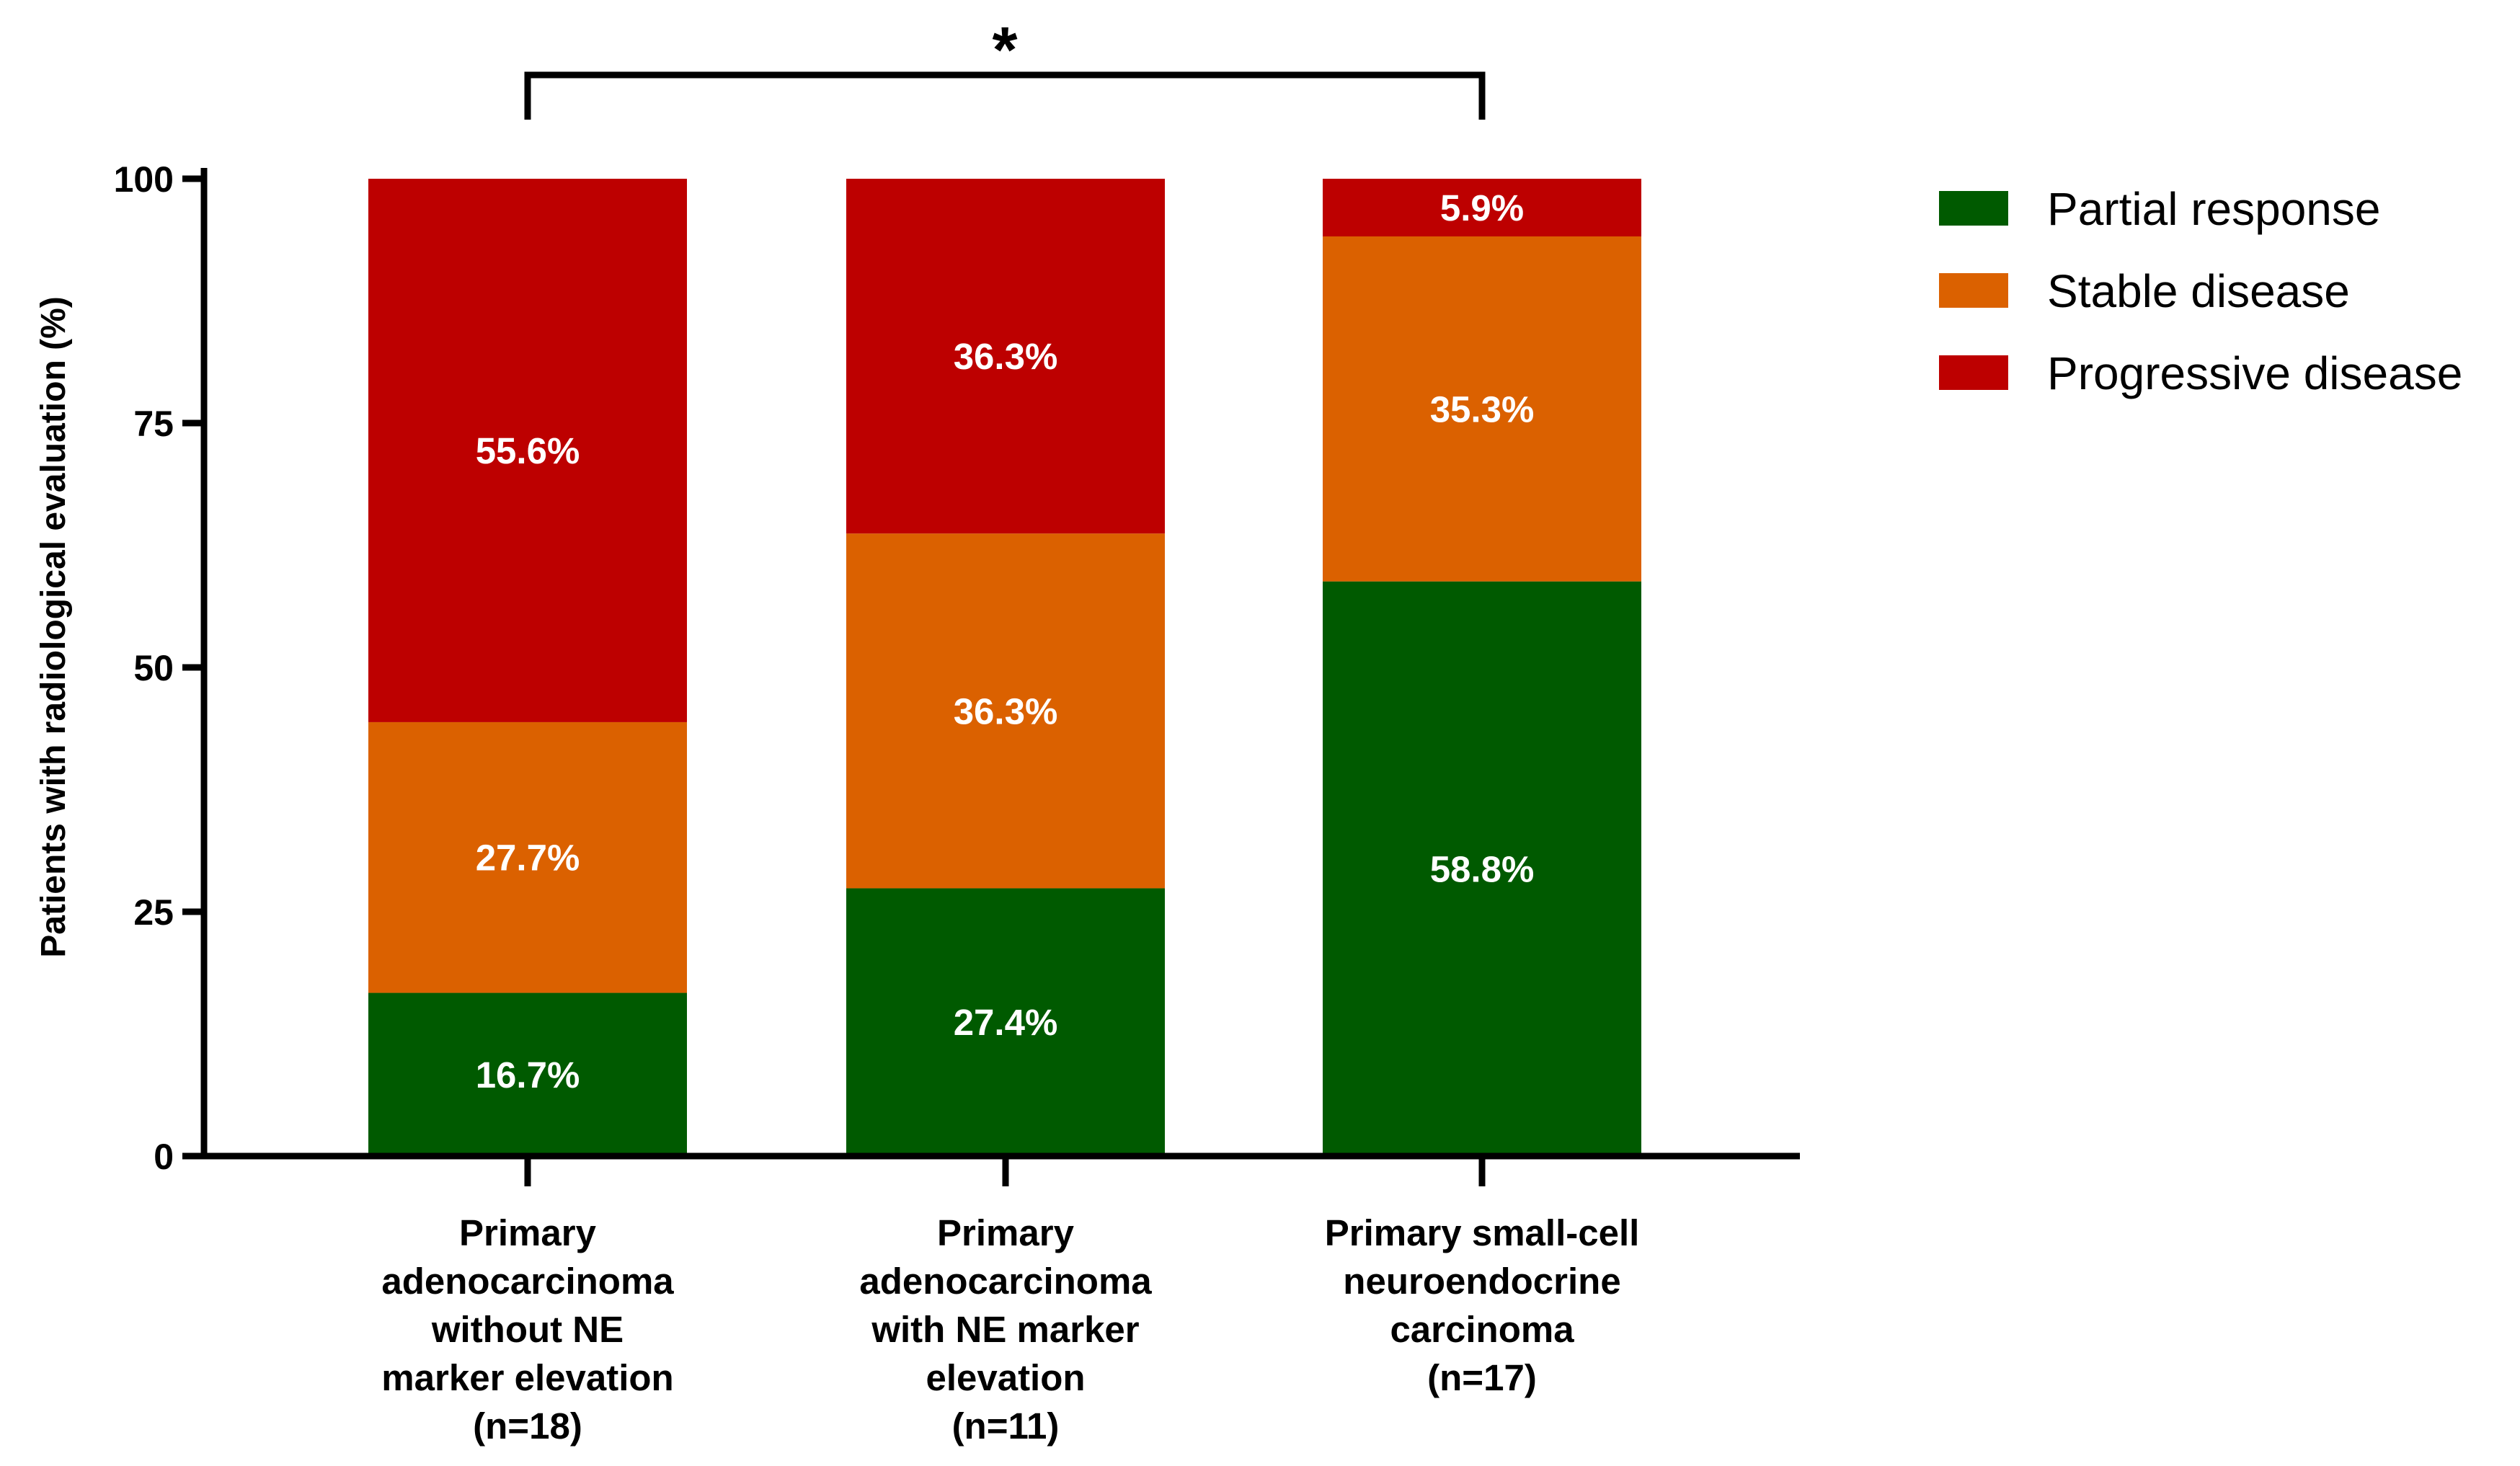 Image resolution: width=2520 pixels, height=1466 pixels. I want to click on y-tick-label: 75, so click(153, 424).